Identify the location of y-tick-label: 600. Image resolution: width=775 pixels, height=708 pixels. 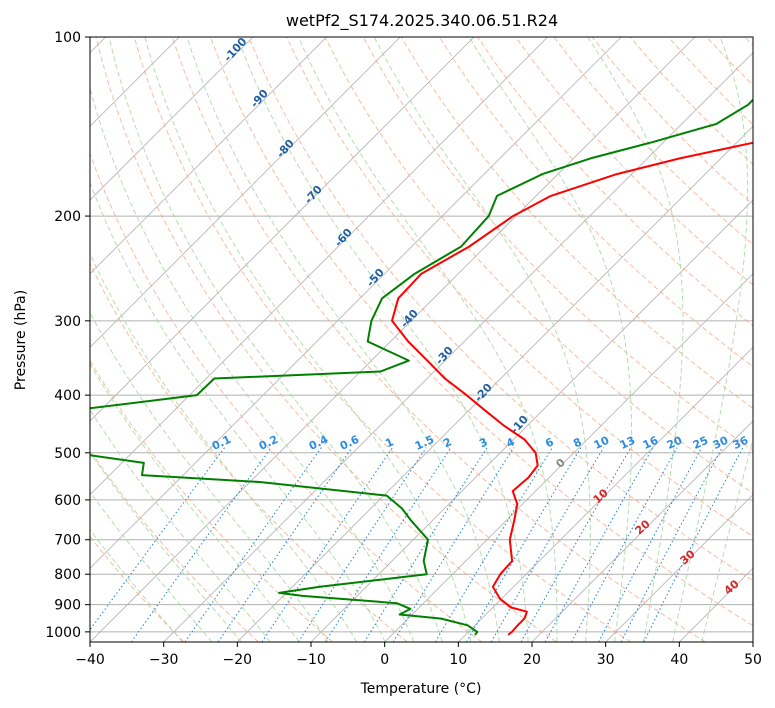
(67, 501).